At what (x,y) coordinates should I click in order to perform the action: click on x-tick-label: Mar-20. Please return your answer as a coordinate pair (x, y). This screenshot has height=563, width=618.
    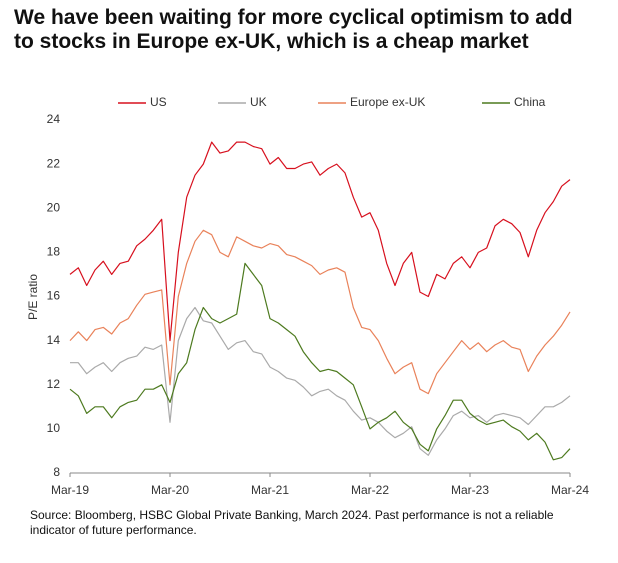
    Looking at the image, I should click on (170, 490).